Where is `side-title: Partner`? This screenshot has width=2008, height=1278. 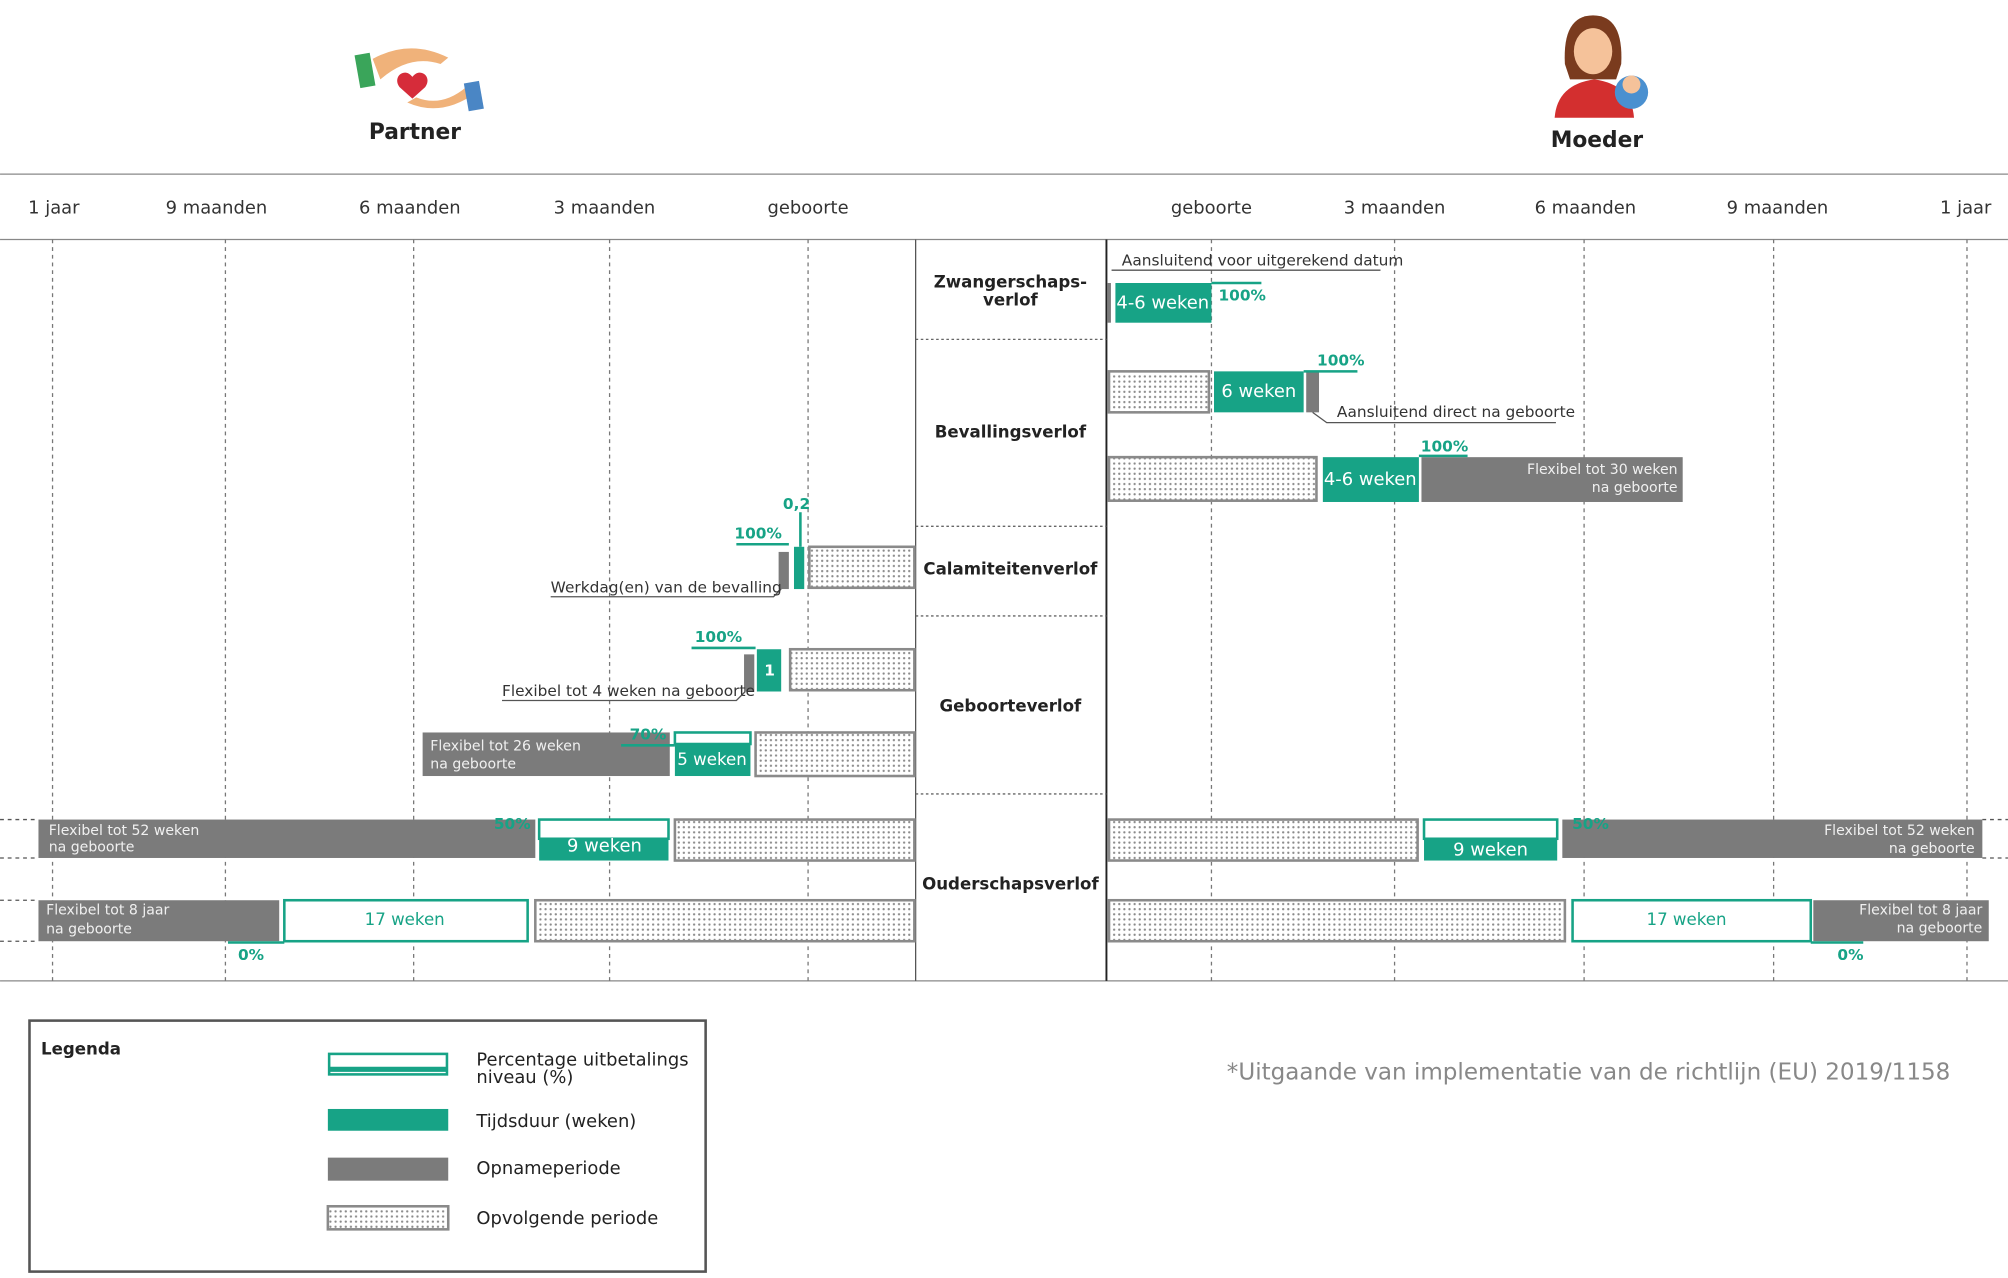 side-title: Partner is located at coordinates (415, 132).